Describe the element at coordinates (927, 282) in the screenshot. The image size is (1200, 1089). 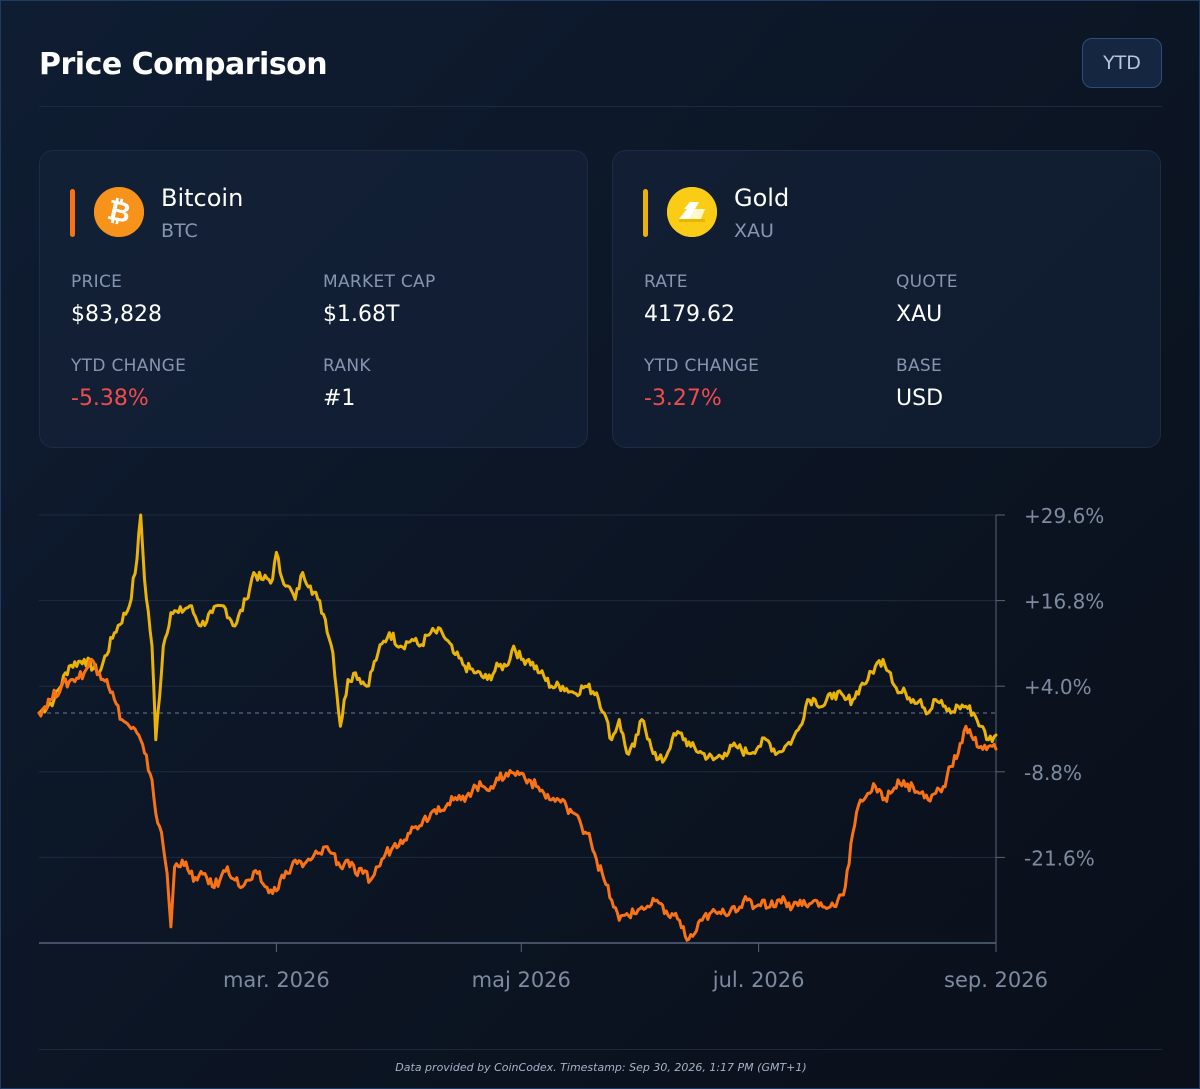
I see `quote-label: QUOTE` at that location.